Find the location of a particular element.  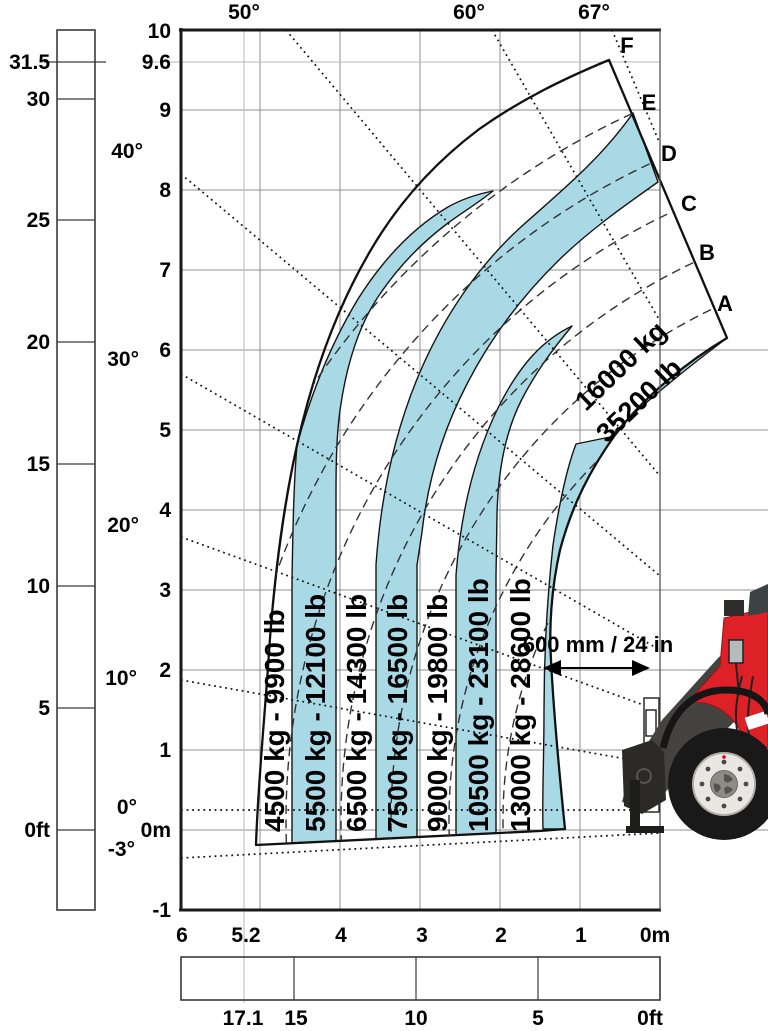

hub-slots is located at coordinates (723, 784).